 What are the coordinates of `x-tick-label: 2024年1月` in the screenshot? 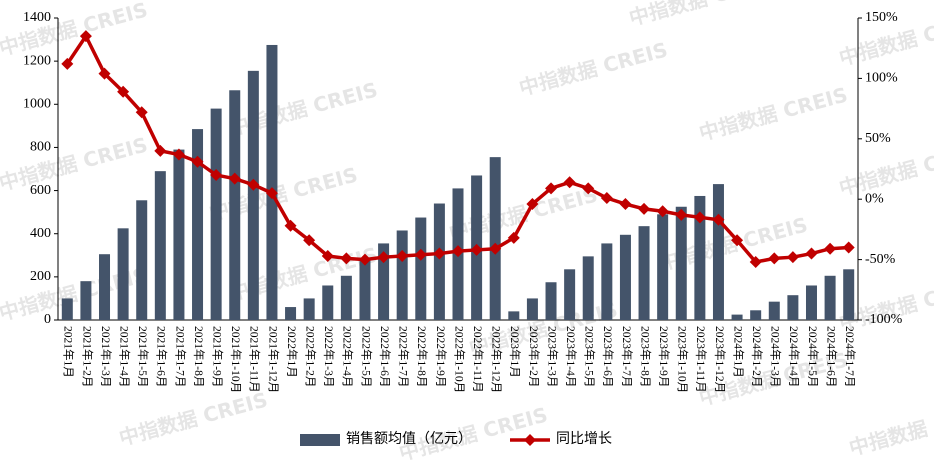 It's located at (738, 352).